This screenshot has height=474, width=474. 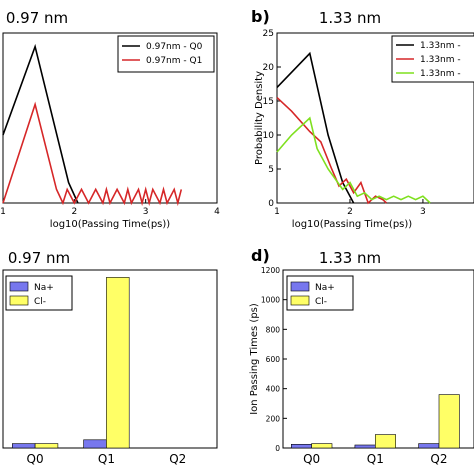 I want to click on panel-b-xtick-label: 2, so click(x=350, y=212).